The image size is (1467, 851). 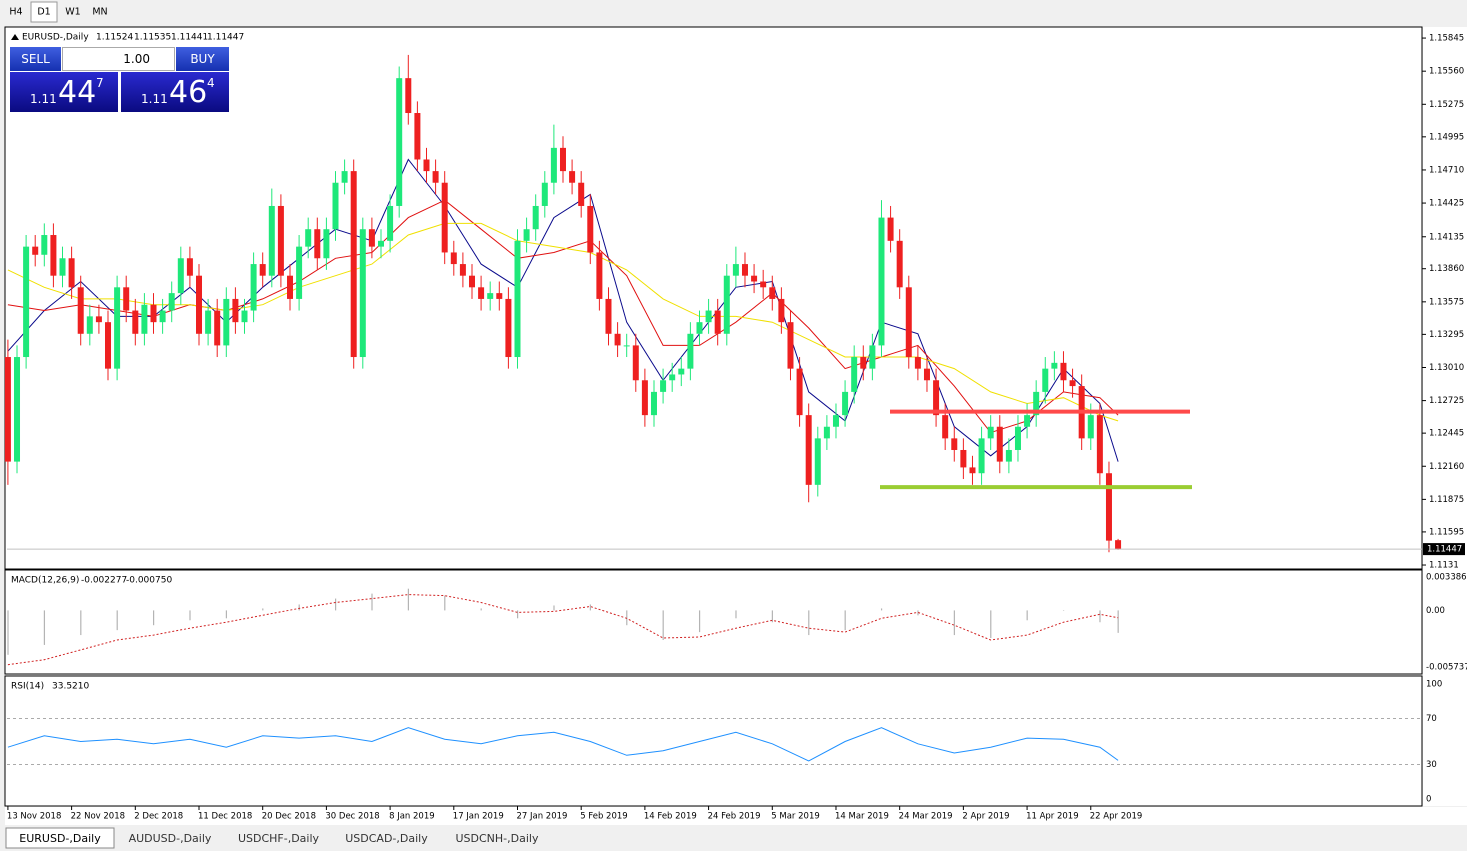 I want to click on current-price-label: 1.11447, so click(x=1444, y=550).